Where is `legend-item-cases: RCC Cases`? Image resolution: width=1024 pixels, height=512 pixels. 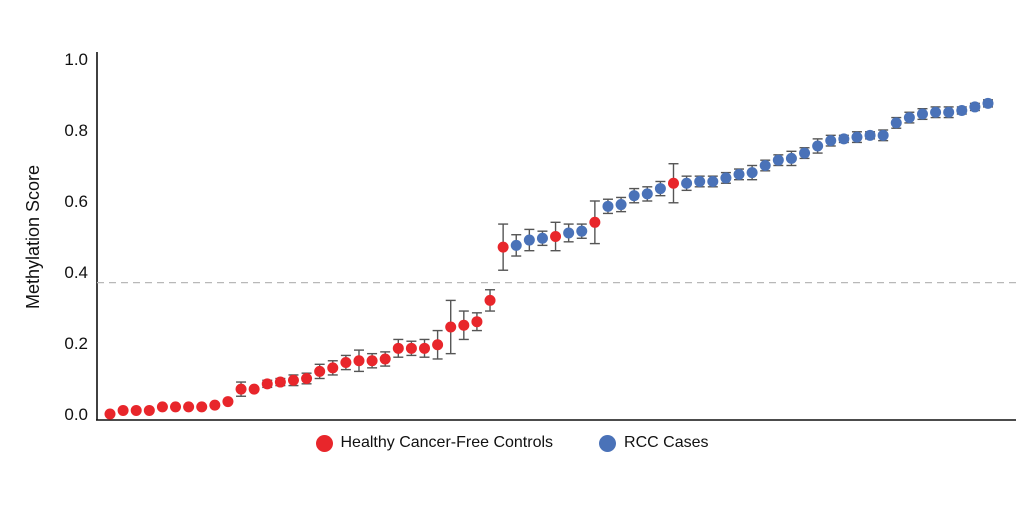 legend-item-cases: RCC Cases is located at coordinates (654, 443).